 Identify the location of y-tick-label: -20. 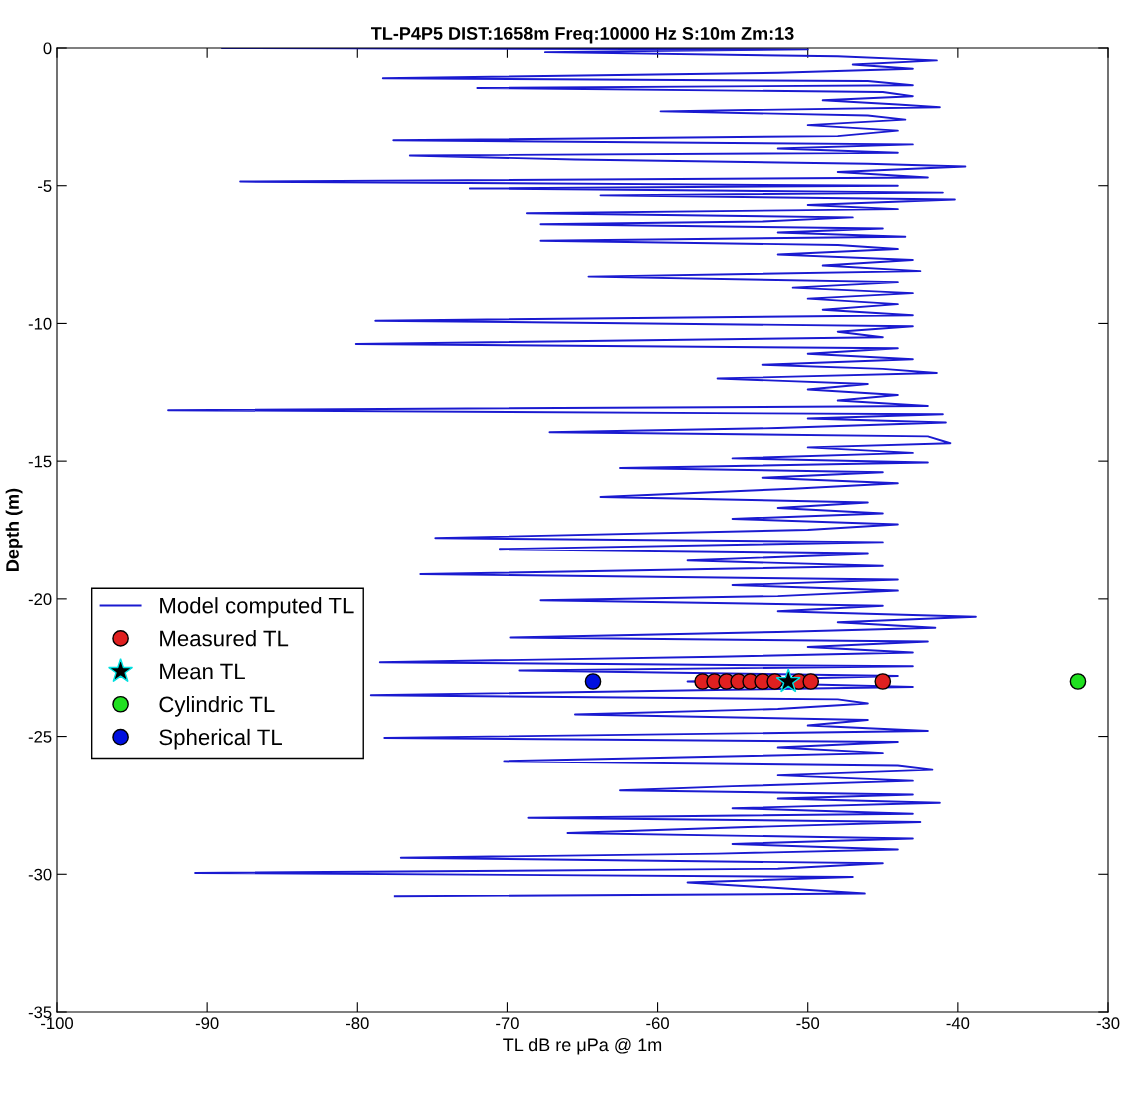
(40, 599).